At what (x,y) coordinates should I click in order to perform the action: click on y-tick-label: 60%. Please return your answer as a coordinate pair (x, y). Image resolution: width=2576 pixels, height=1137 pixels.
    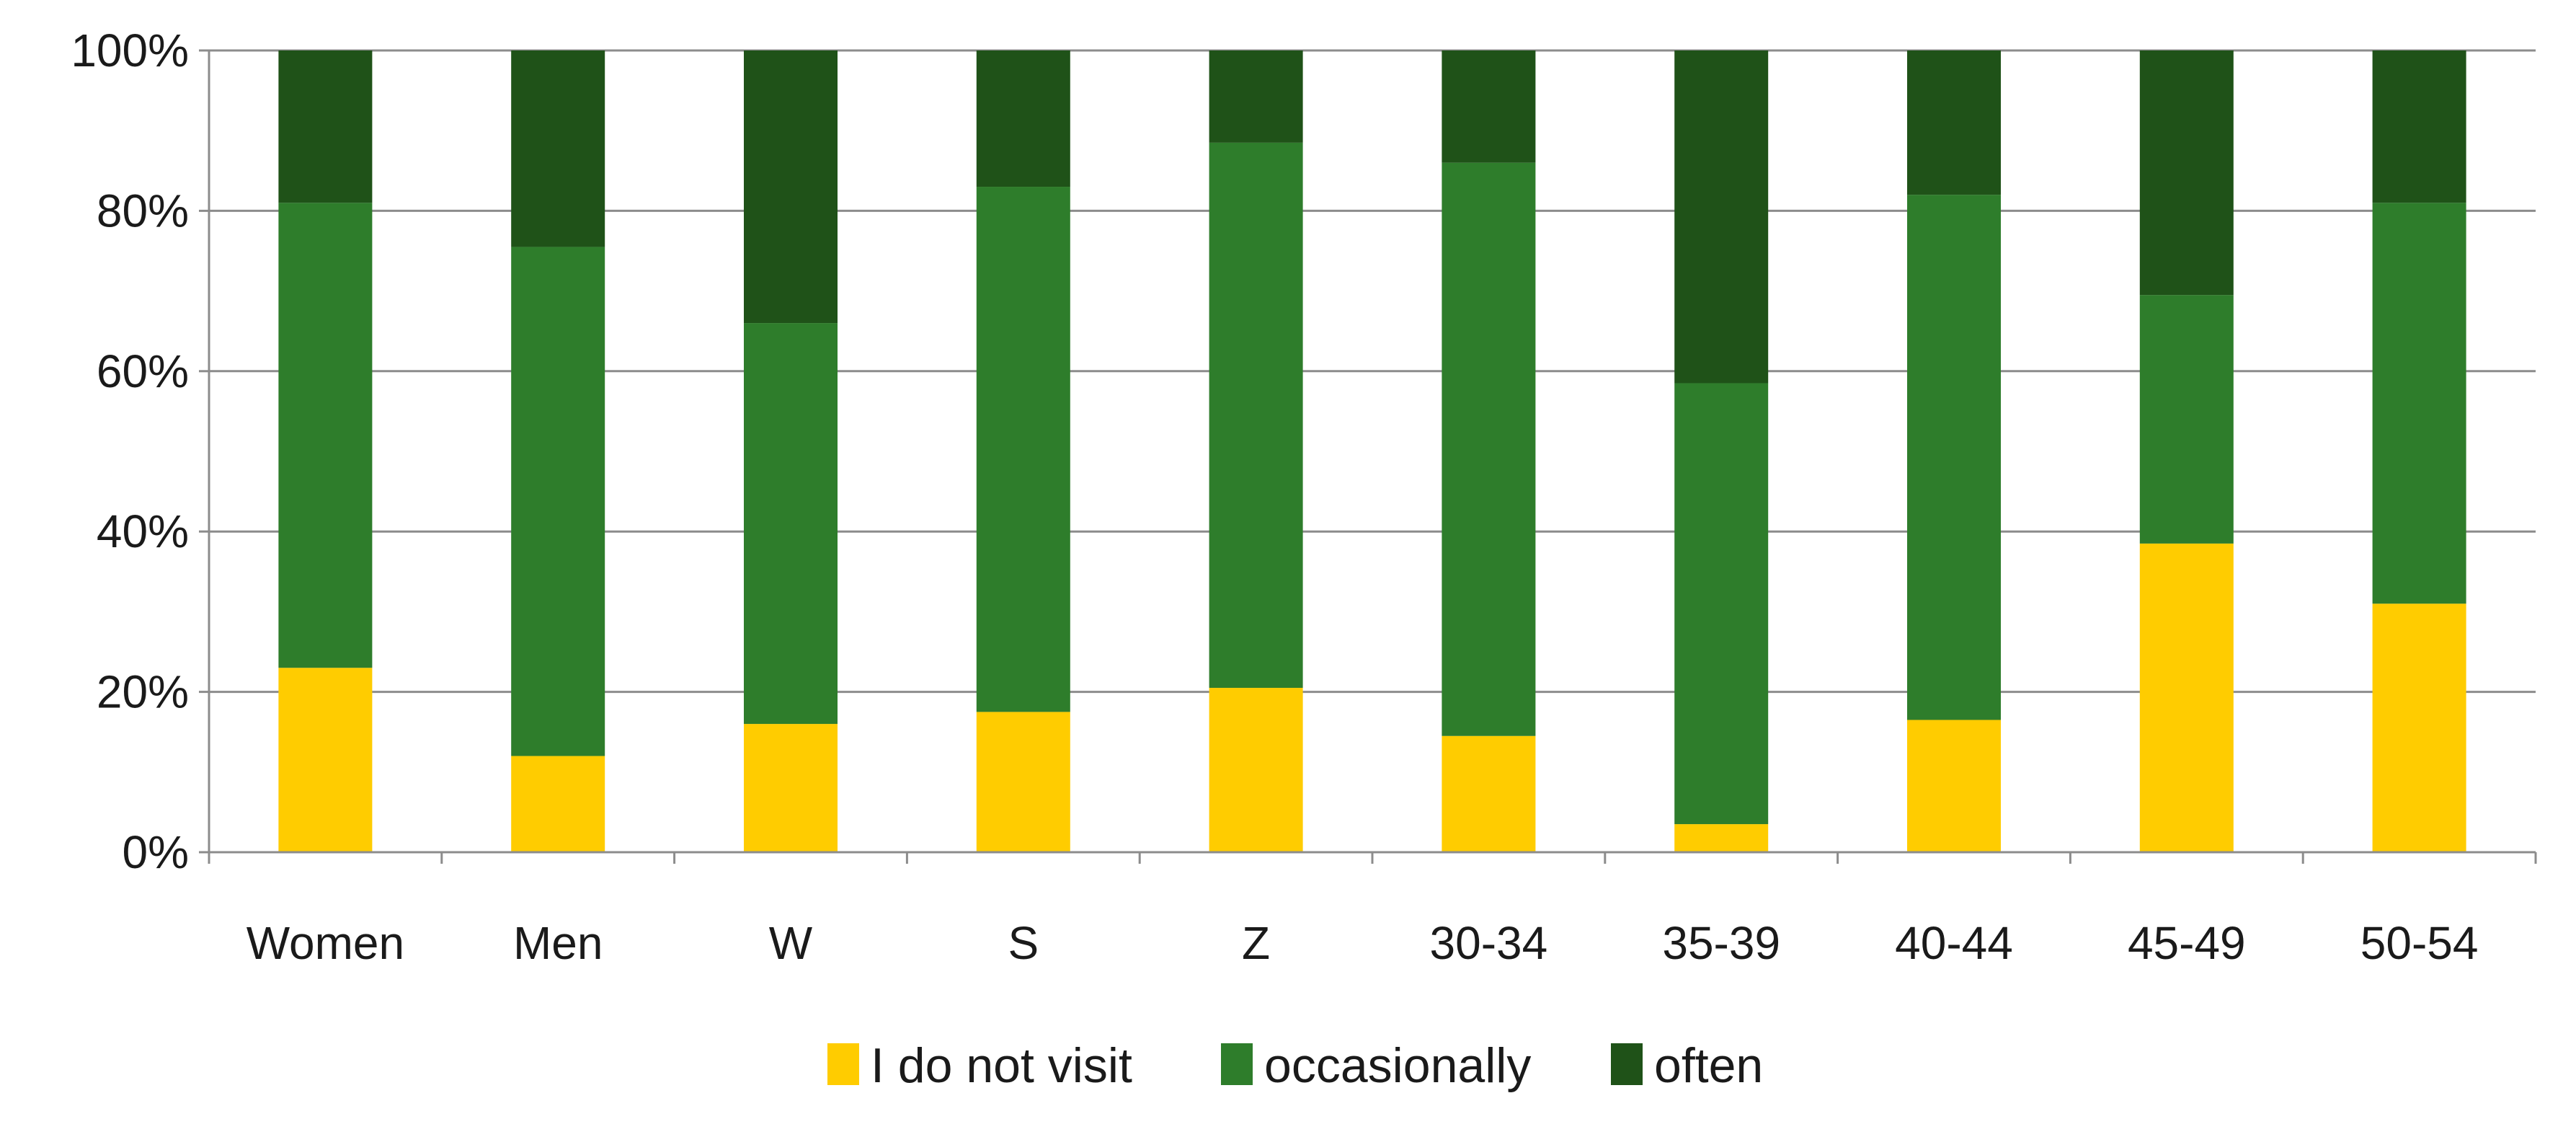
    Looking at the image, I should click on (143, 371).